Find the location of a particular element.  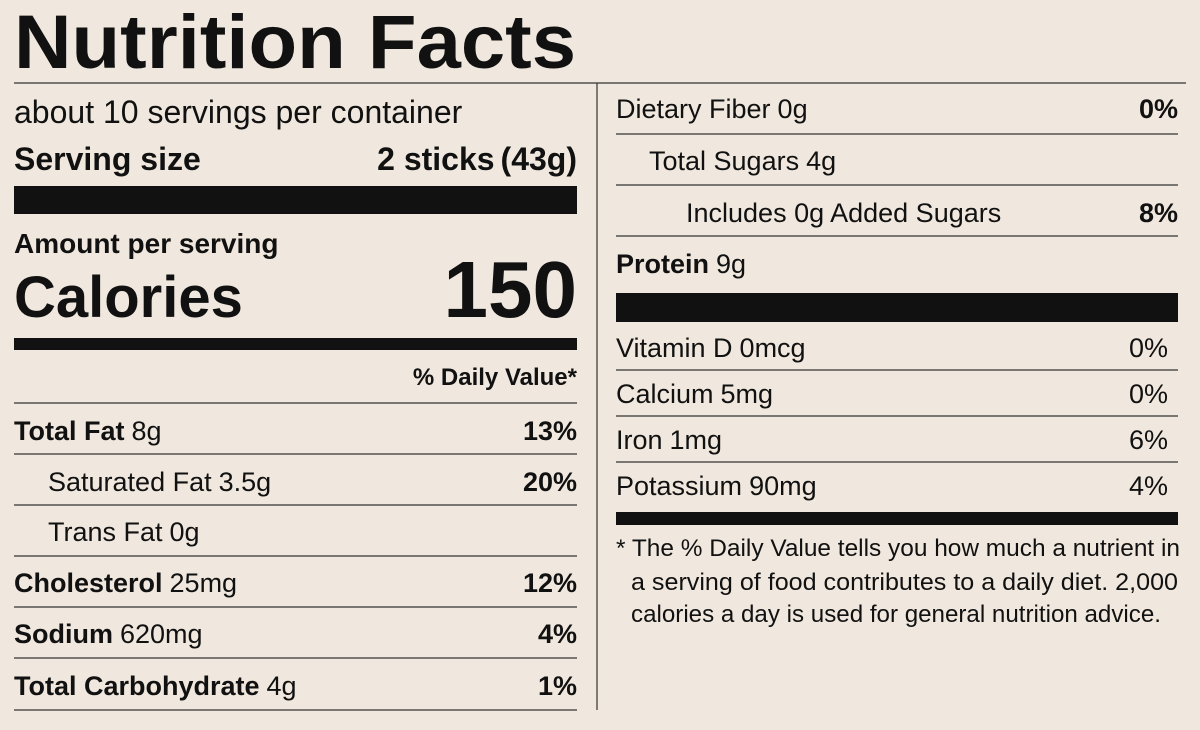

title: Nutrition Facts is located at coordinates (295, 42).